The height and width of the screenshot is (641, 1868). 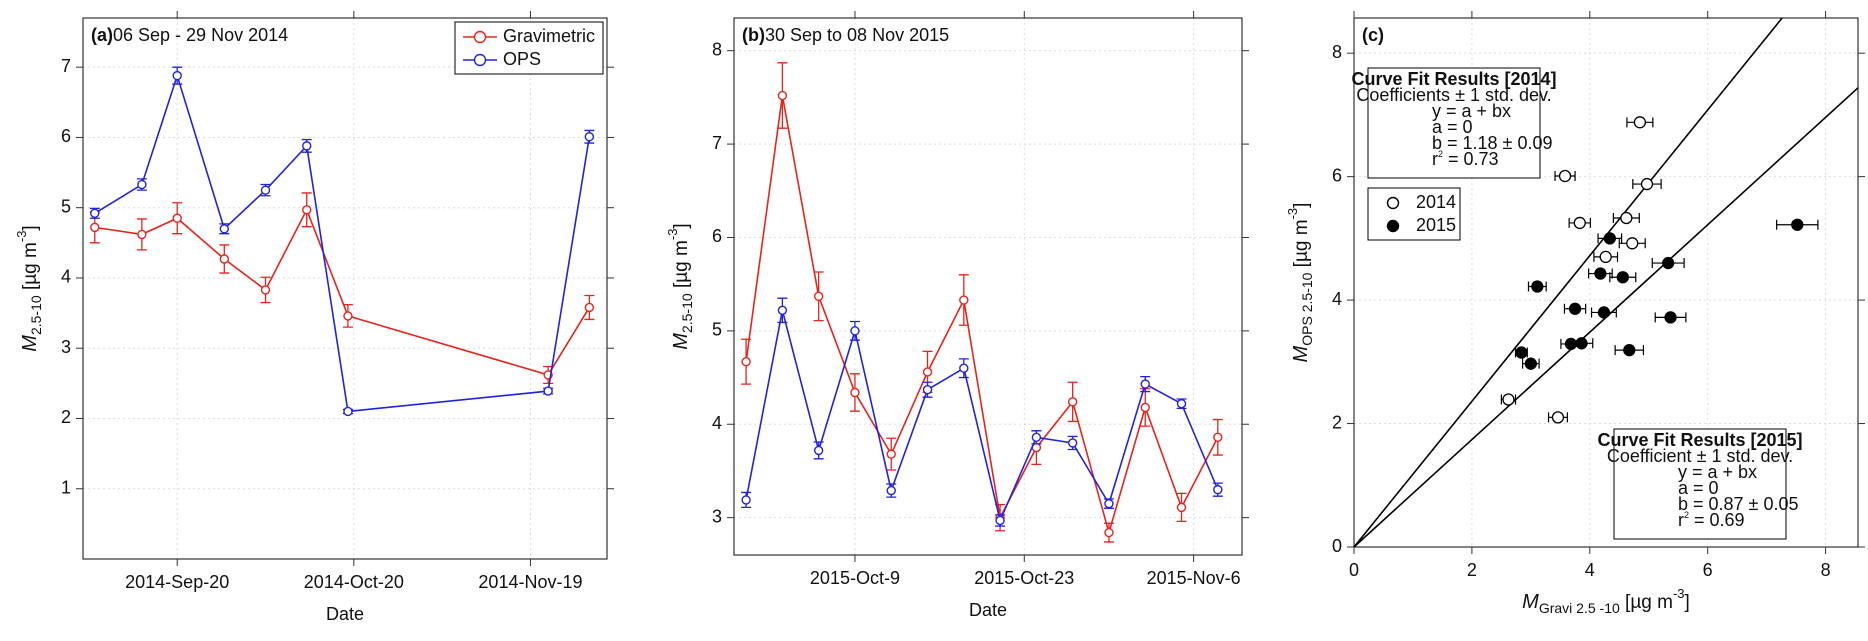 I want to click on annotation-line: y = a + bx, so click(x=1717, y=472).